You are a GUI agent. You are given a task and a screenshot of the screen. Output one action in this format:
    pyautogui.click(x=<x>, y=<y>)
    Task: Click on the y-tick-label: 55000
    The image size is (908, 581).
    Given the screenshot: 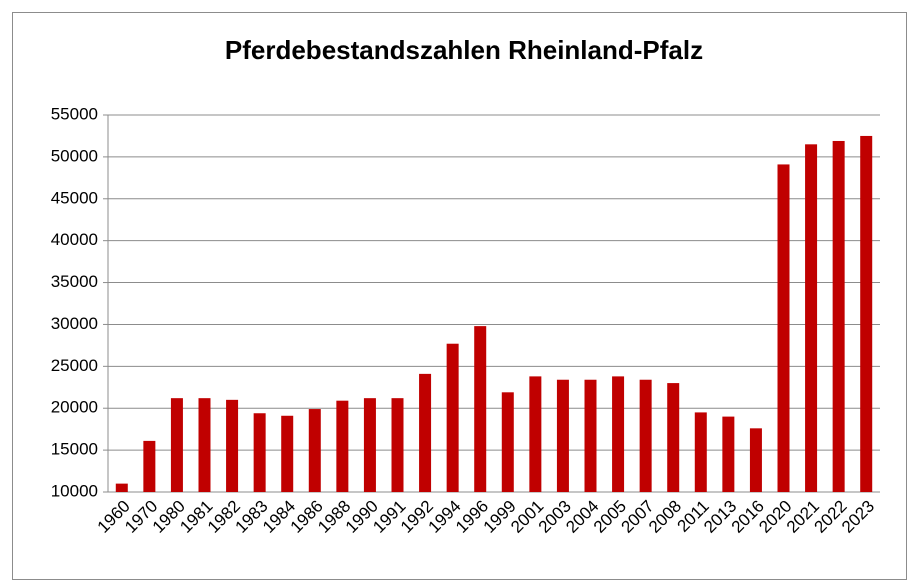 What is the action you would take?
    pyautogui.click(x=74, y=113)
    